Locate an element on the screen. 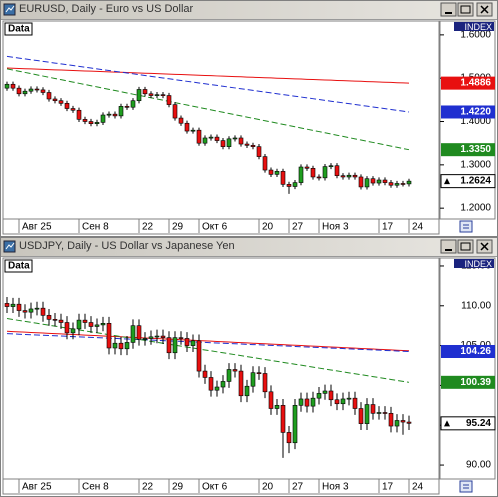 This screenshot has width=498, height=497. y-tick-label: 1.3000 is located at coordinates (475, 164).